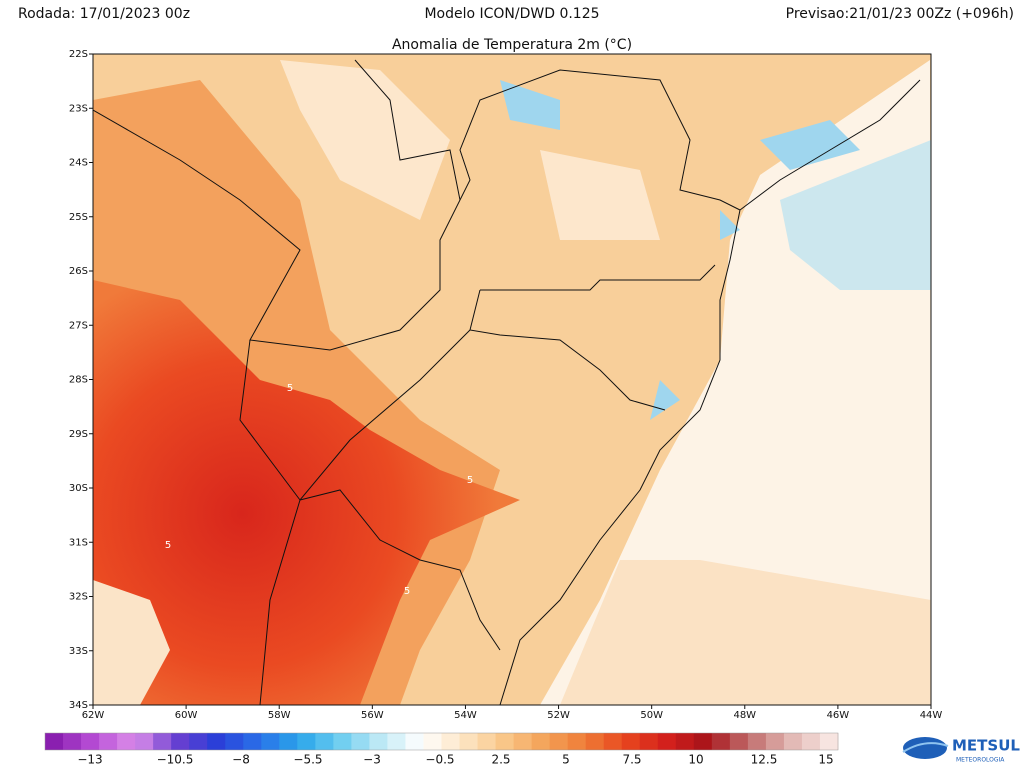 The height and width of the screenshot is (773, 1024). Describe the element at coordinates (307, 760) in the screenshot. I see `colorbar-label: −5.5` at that location.